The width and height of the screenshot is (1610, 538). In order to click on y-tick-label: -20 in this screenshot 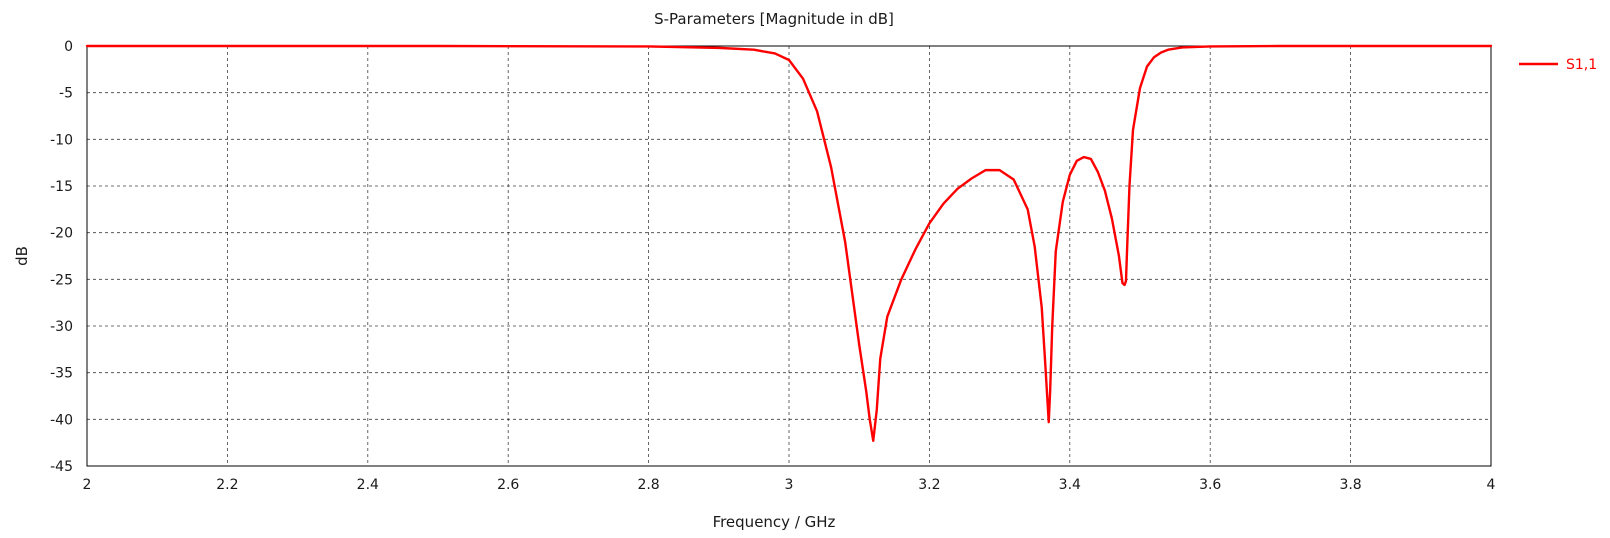, I will do `click(61, 234)`.